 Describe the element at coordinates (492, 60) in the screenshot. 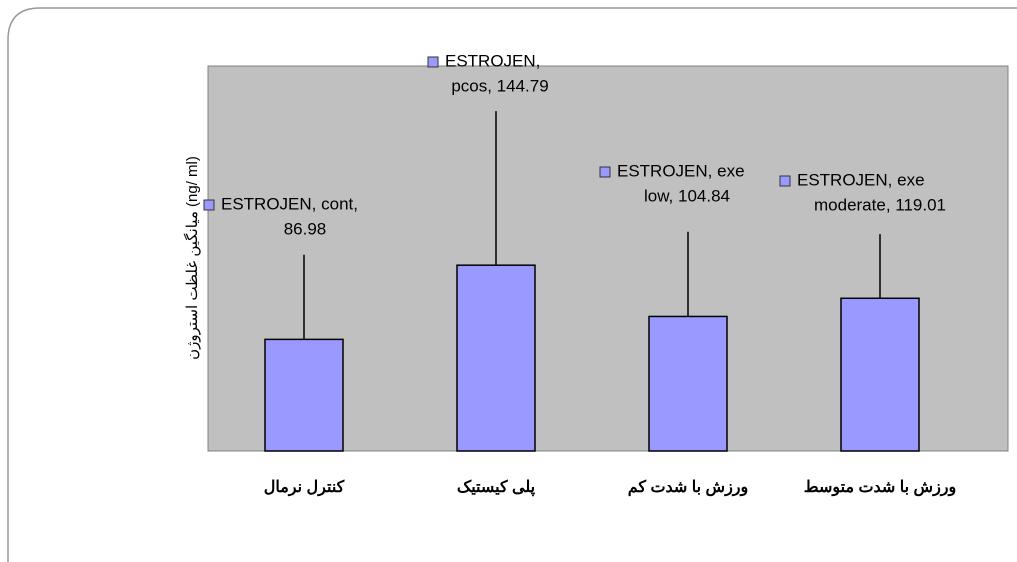

I see `data-label-prefix: ESTROJEN,` at that location.